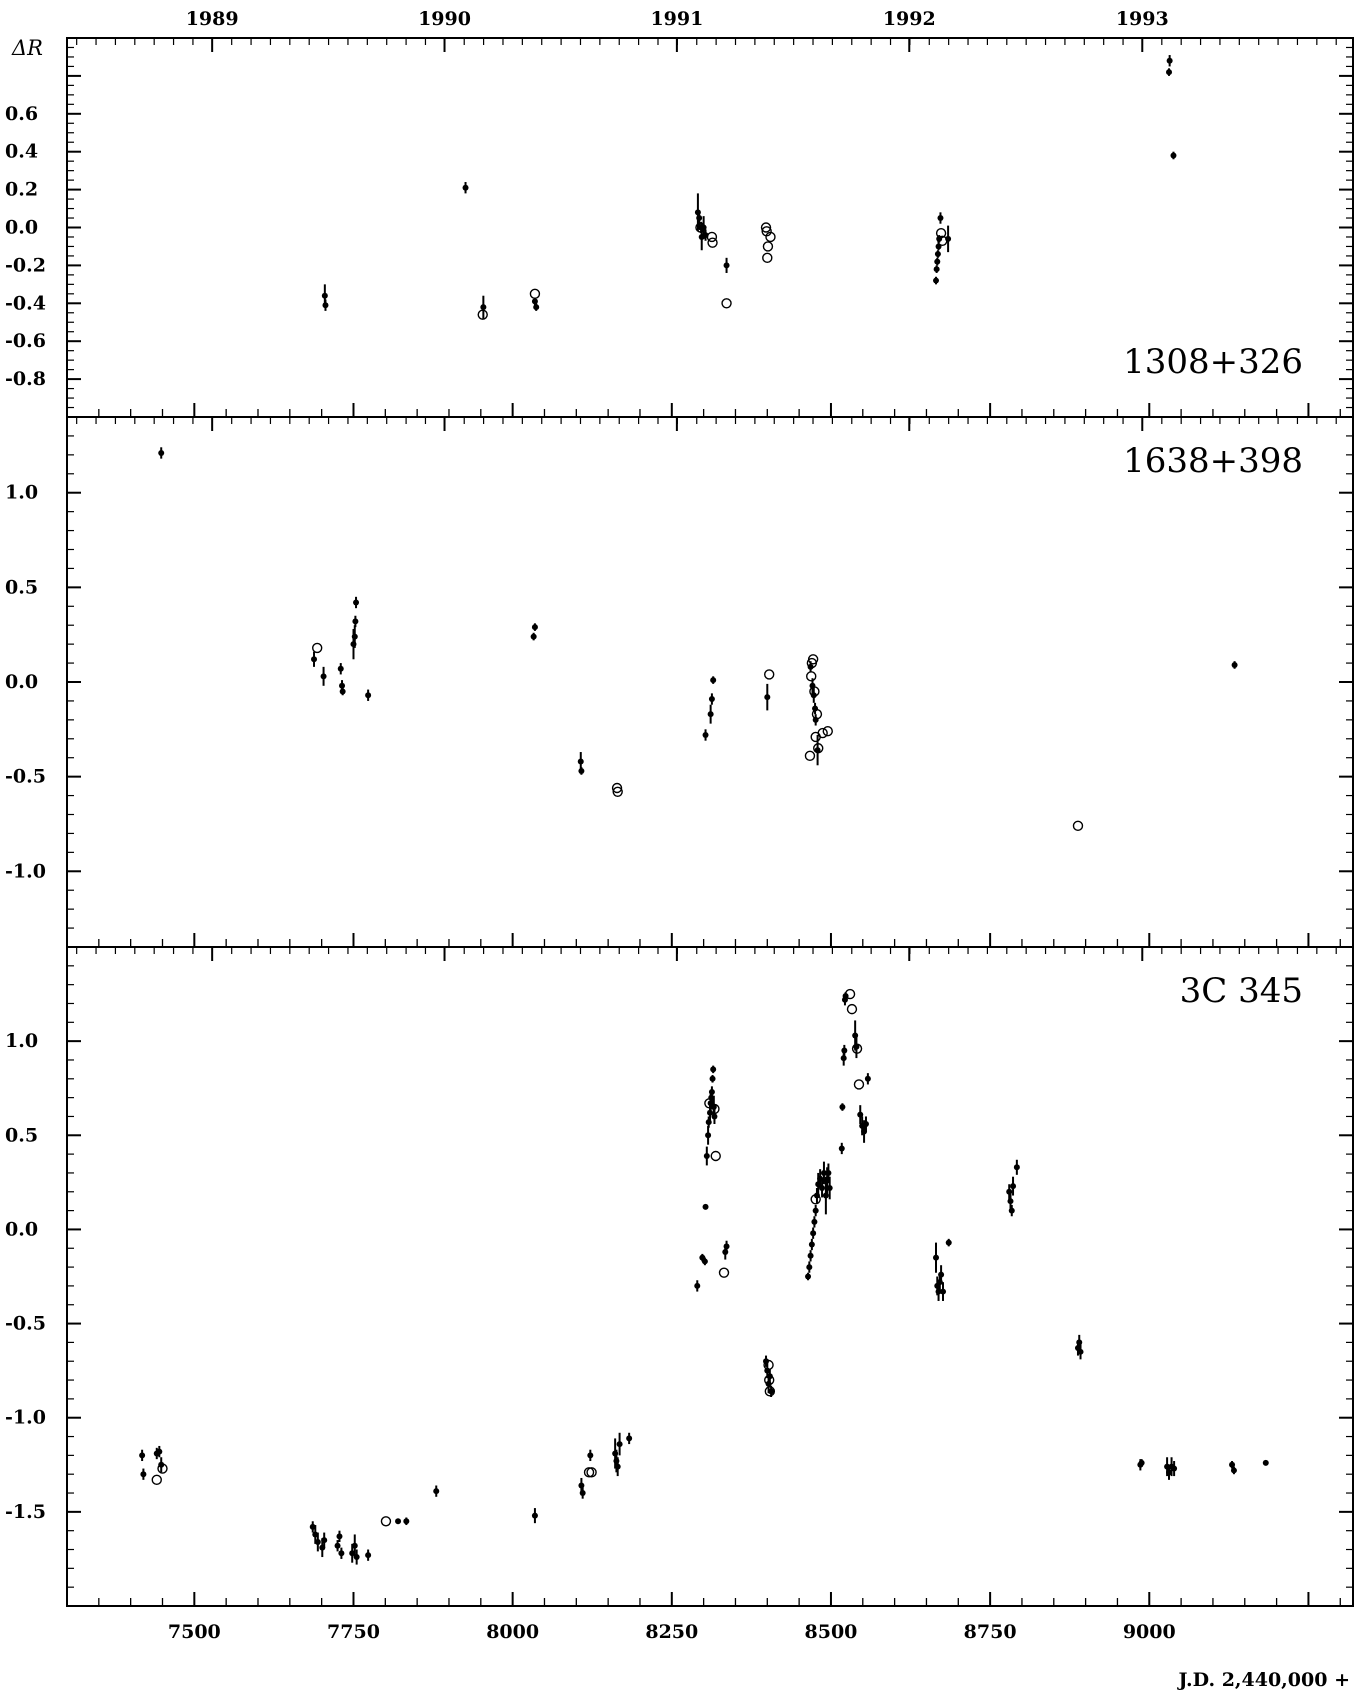 The image size is (1367, 1695). What do you see at coordinates (25, 379) in the screenshot?
I see `y-tick-label: -0.8` at bounding box center [25, 379].